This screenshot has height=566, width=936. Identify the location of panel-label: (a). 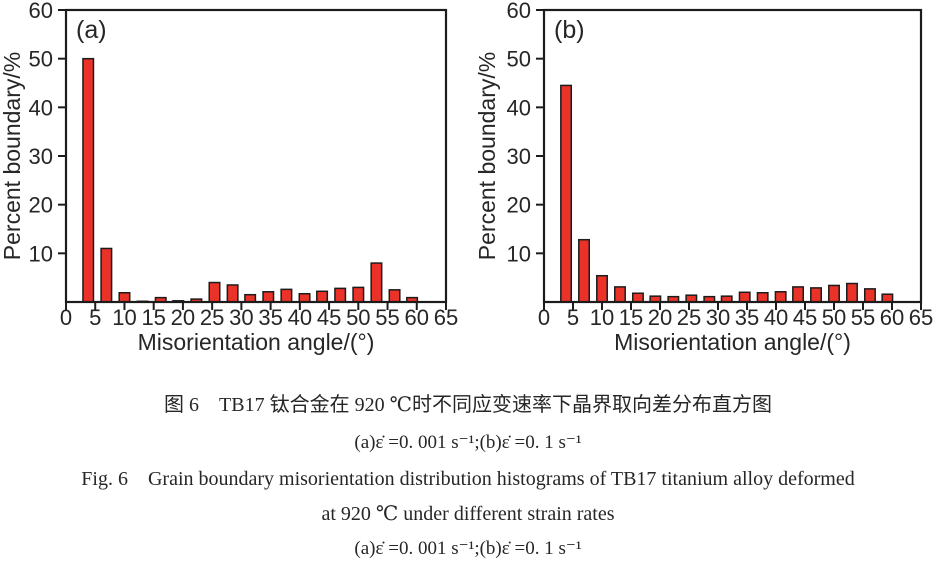
(91, 30).